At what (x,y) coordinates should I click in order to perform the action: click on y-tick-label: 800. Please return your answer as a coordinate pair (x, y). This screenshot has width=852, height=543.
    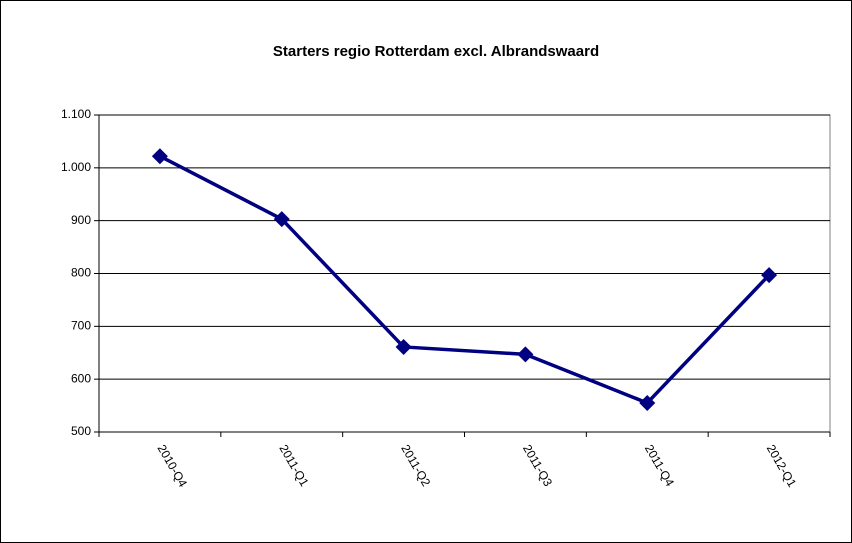
    Looking at the image, I should click on (81, 273).